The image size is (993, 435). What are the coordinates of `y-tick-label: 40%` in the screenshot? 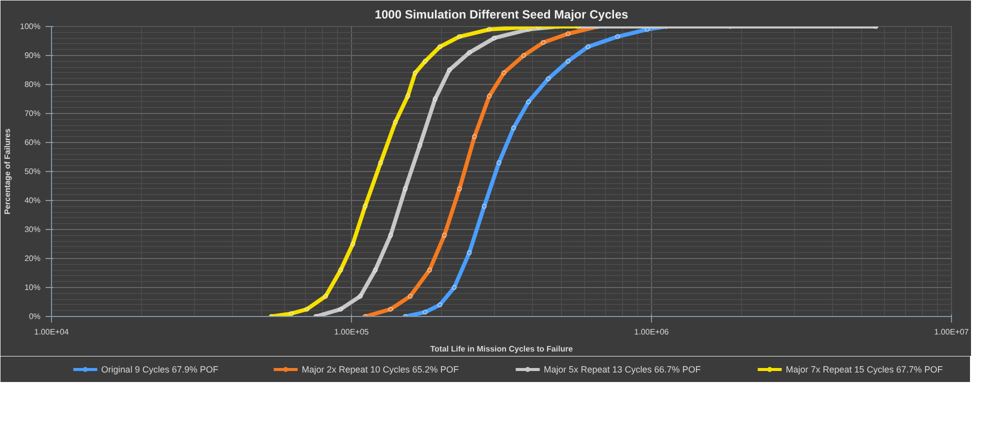 It's located at (32, 200).